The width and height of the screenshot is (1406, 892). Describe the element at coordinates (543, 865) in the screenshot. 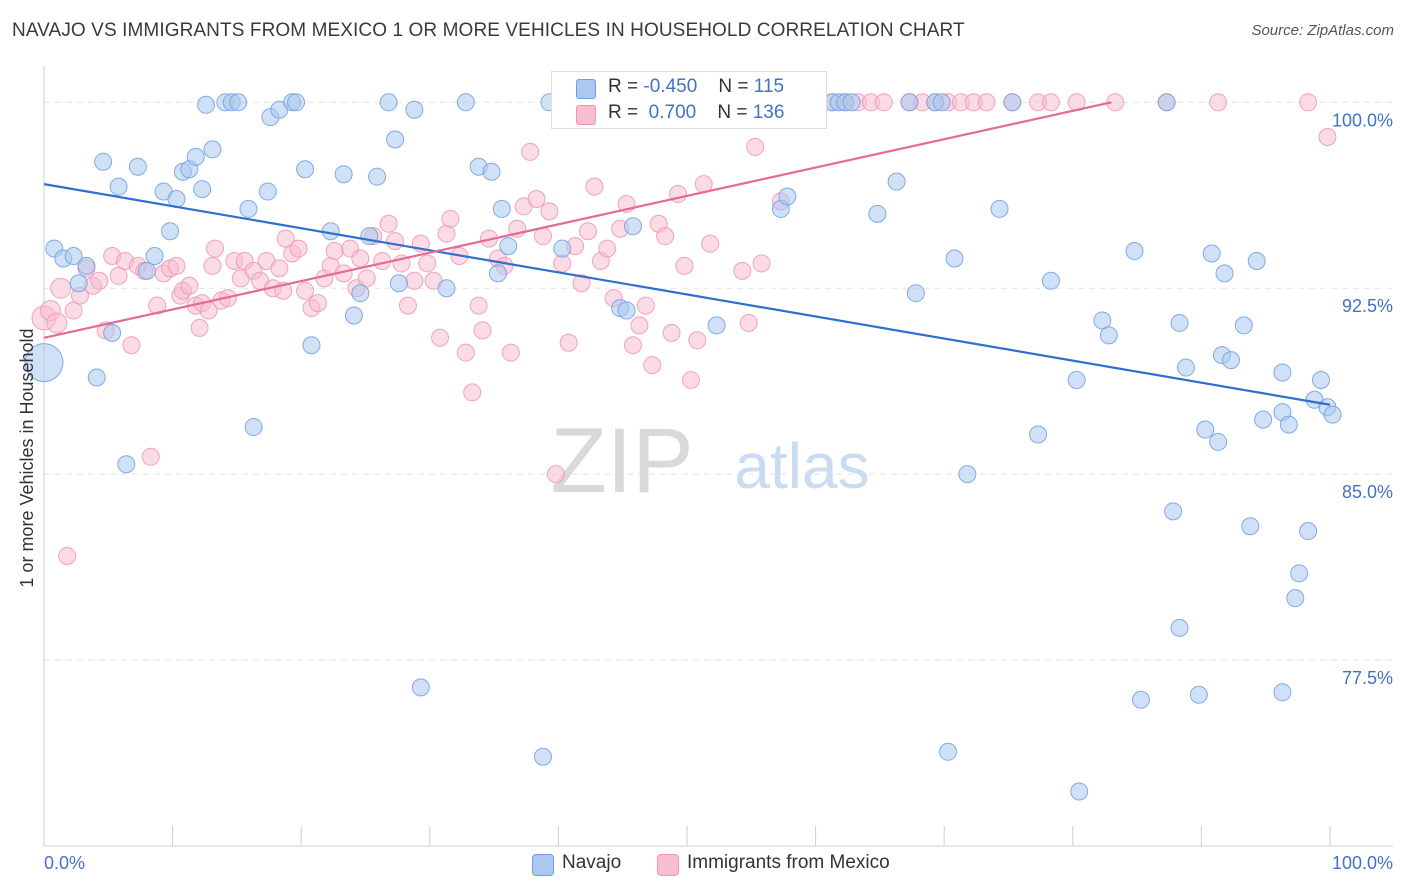

I see `navajo-legend-swatch` at that location.